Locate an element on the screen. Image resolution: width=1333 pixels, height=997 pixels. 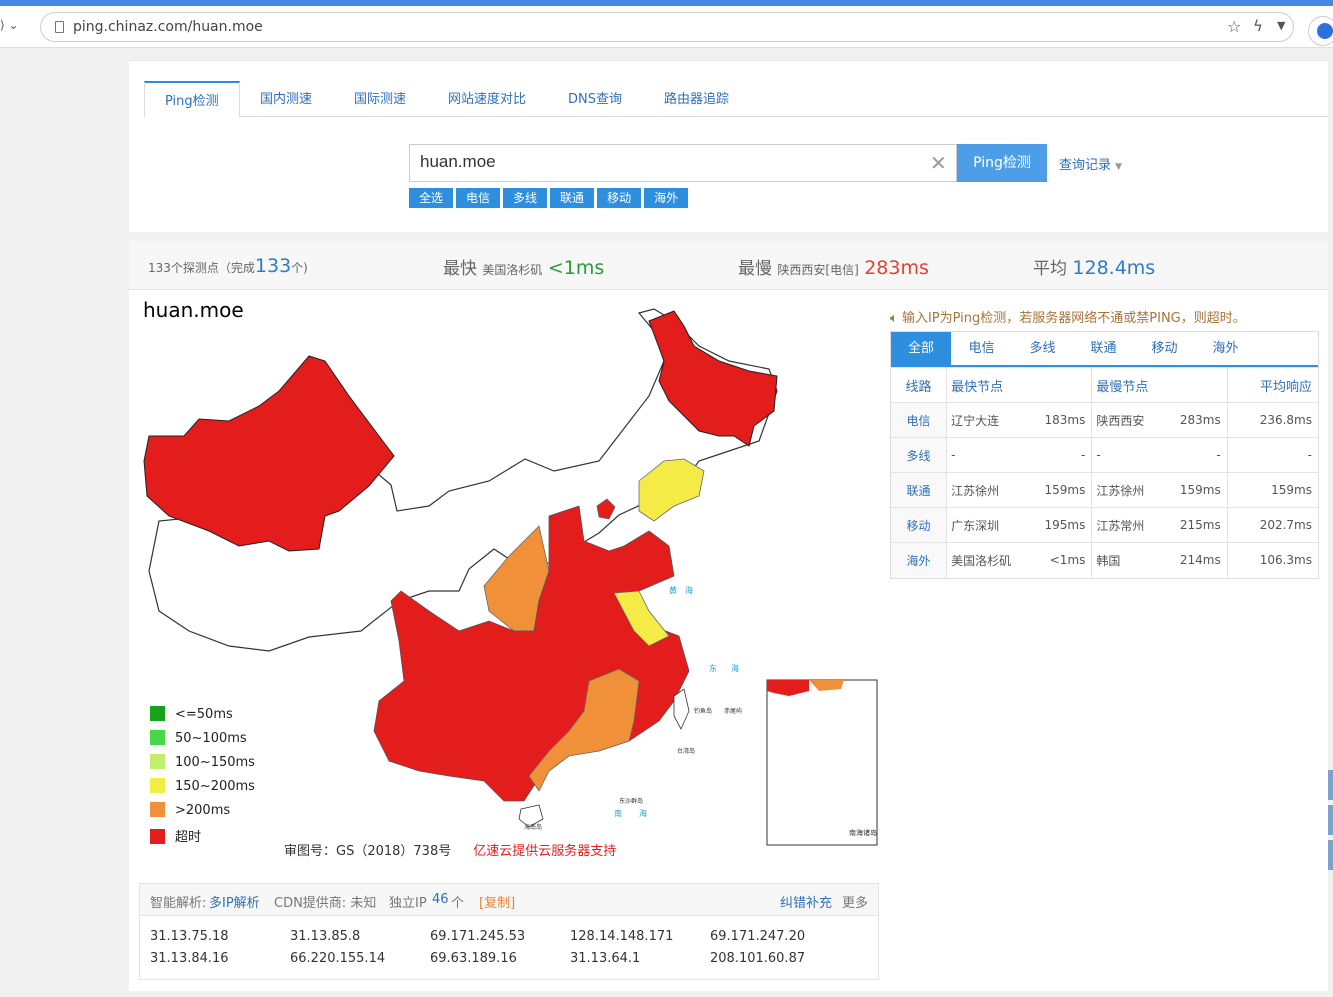
more-link: 更多 is located at coordinates (855, 903).